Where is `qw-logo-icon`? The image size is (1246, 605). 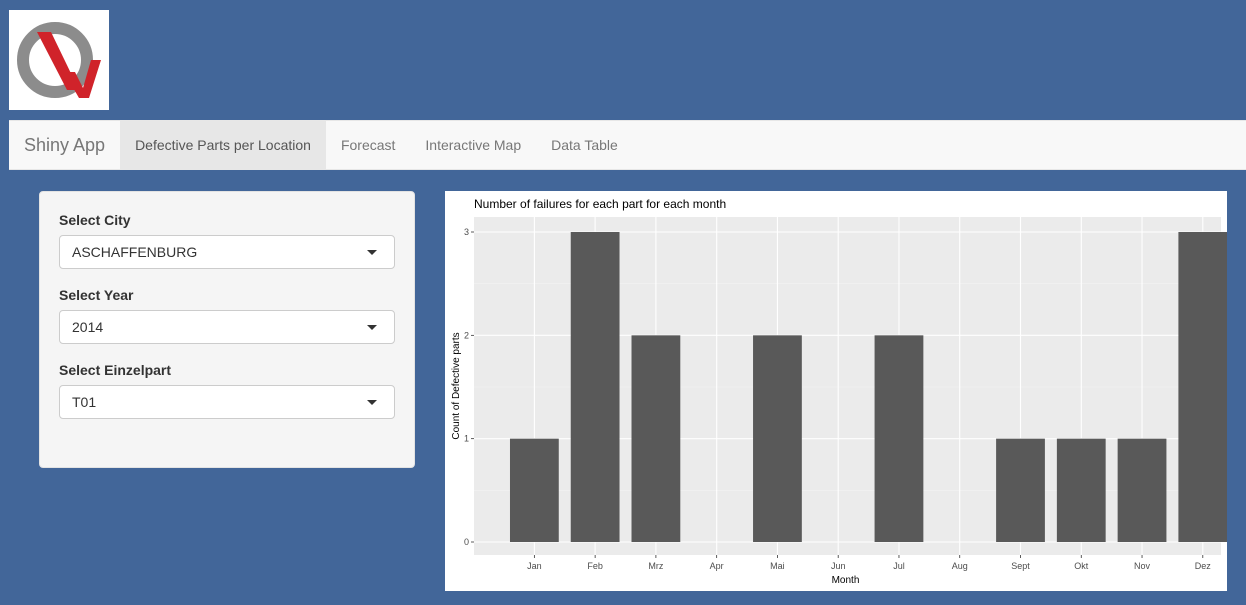 qw-logo-icon is located at coordinates (59, 60).